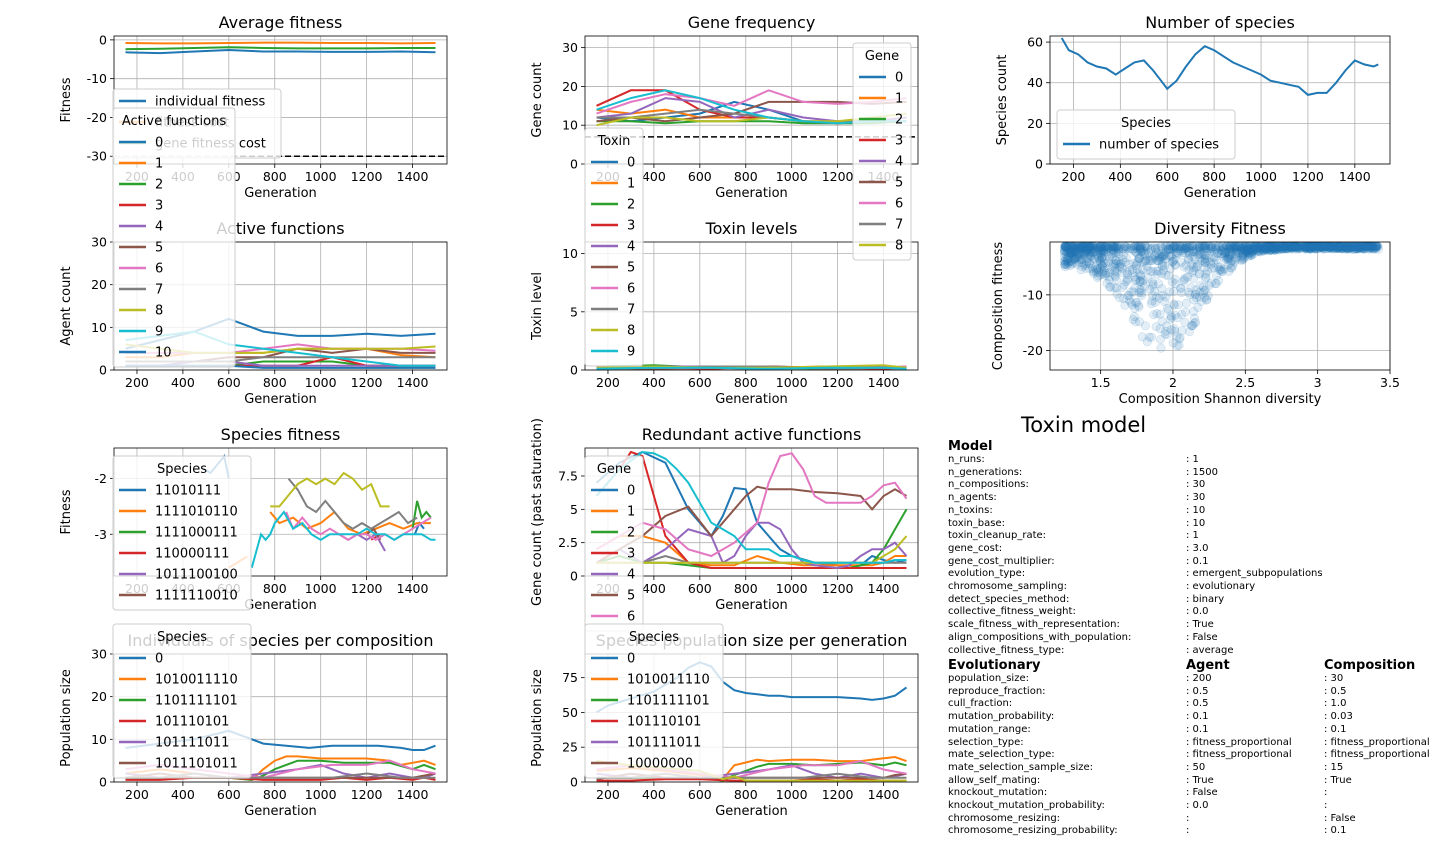 The image size is (1450, 850). What do you see at coordinates (975, 548) in the screenshot?
I see `param-cell: gene_cost:` at bounding box center [975, 548].